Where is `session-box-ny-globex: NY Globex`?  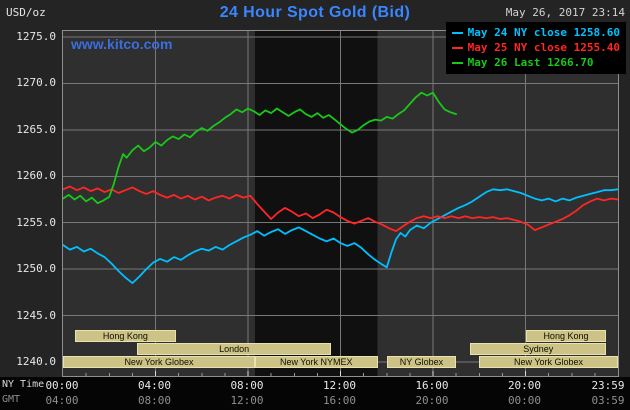 session-box-ny-globex: NY Globex is located at coordinates (421, 362).